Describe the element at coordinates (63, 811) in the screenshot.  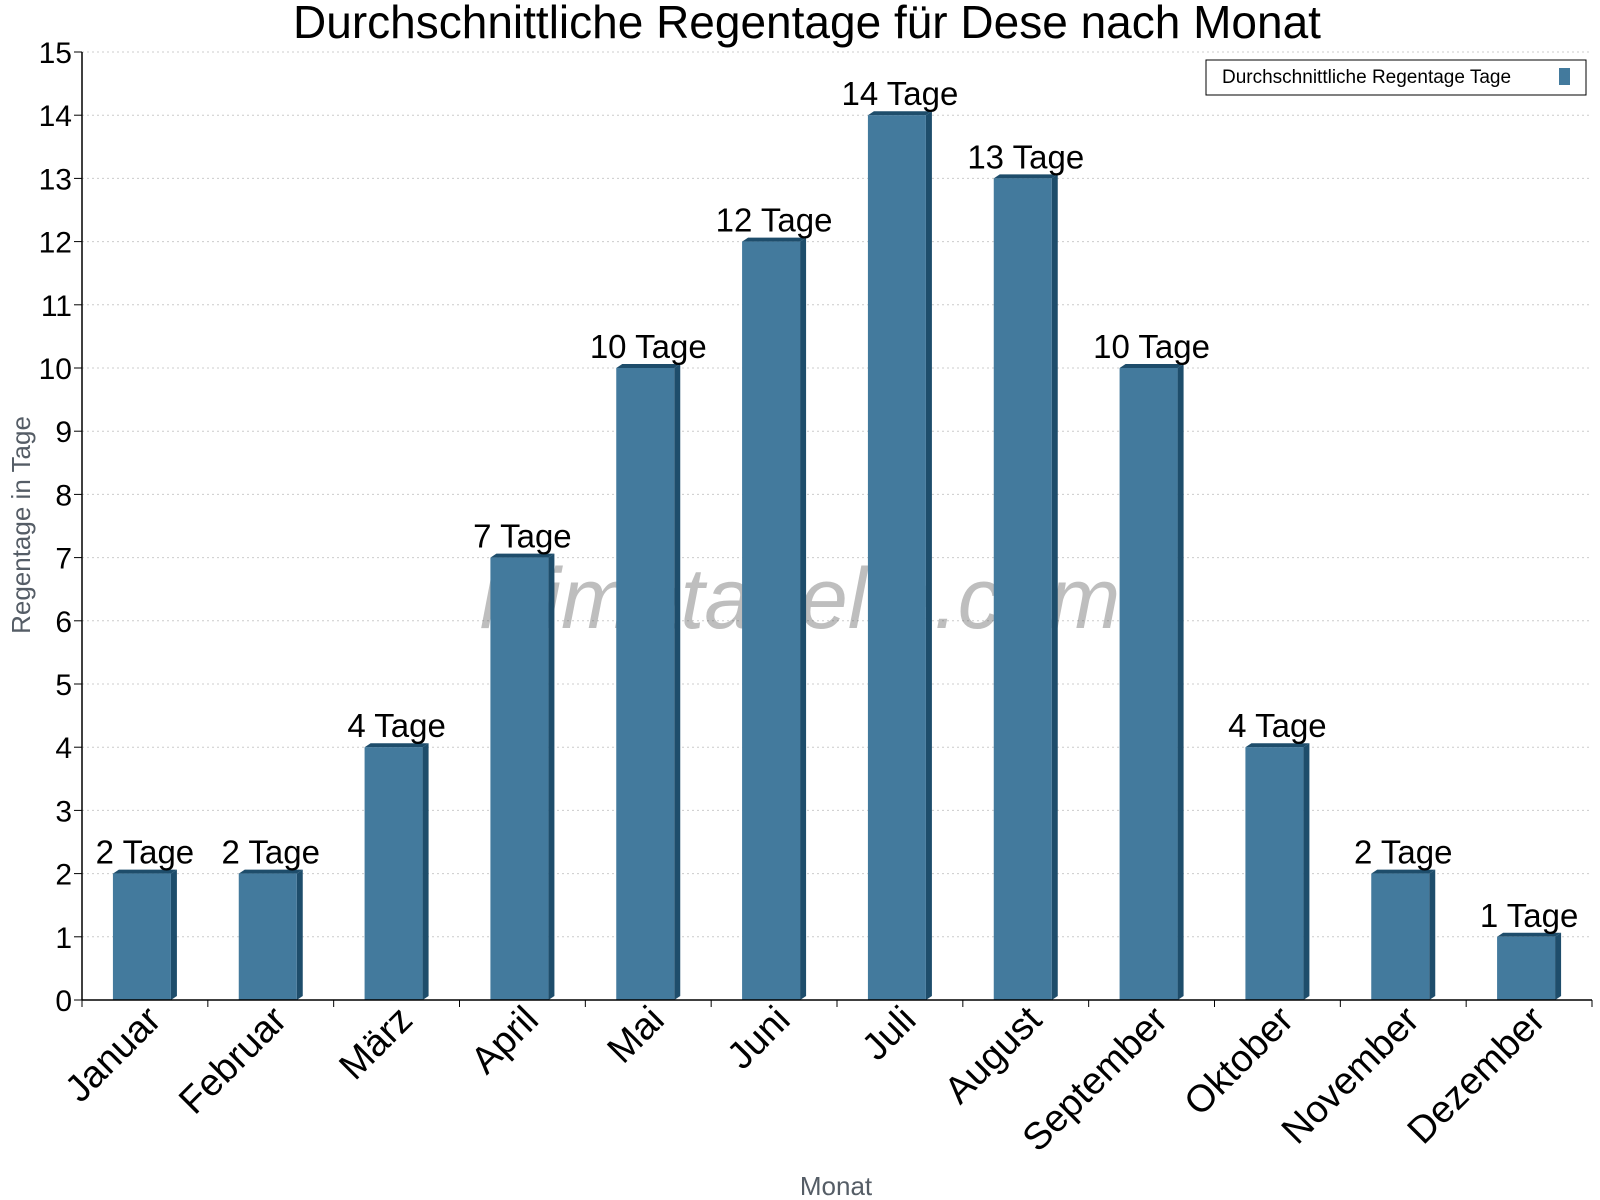
I see `y-tick-label: 3` at that location.